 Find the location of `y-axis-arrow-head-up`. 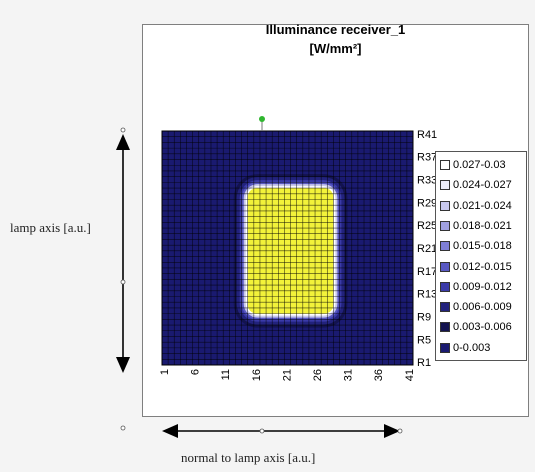

y-axis-arrow-head-up is located at coordinates (123, 142).